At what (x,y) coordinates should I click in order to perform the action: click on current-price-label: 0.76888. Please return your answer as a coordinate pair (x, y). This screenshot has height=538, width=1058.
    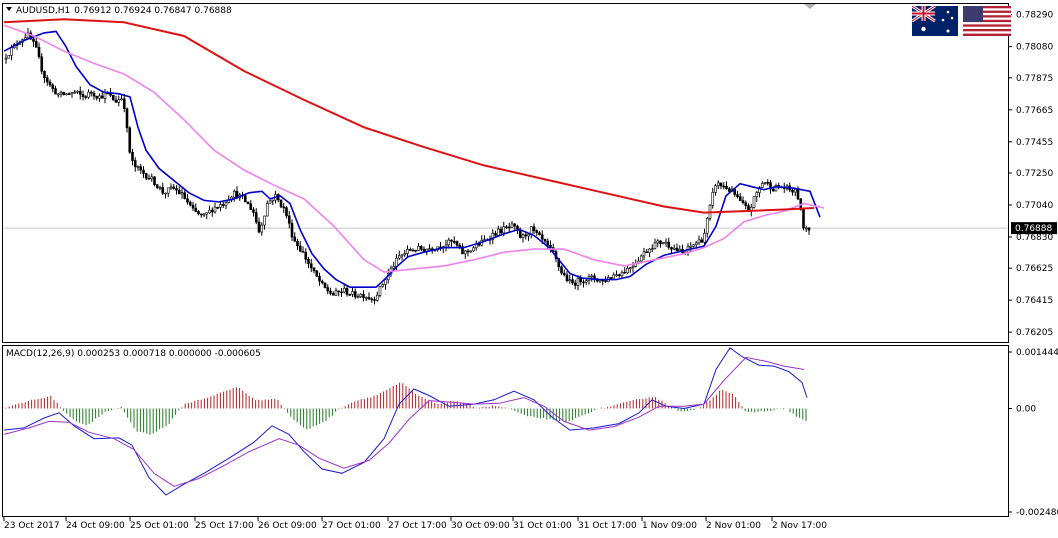
    Looking at the image, I should click on (1033, 229).